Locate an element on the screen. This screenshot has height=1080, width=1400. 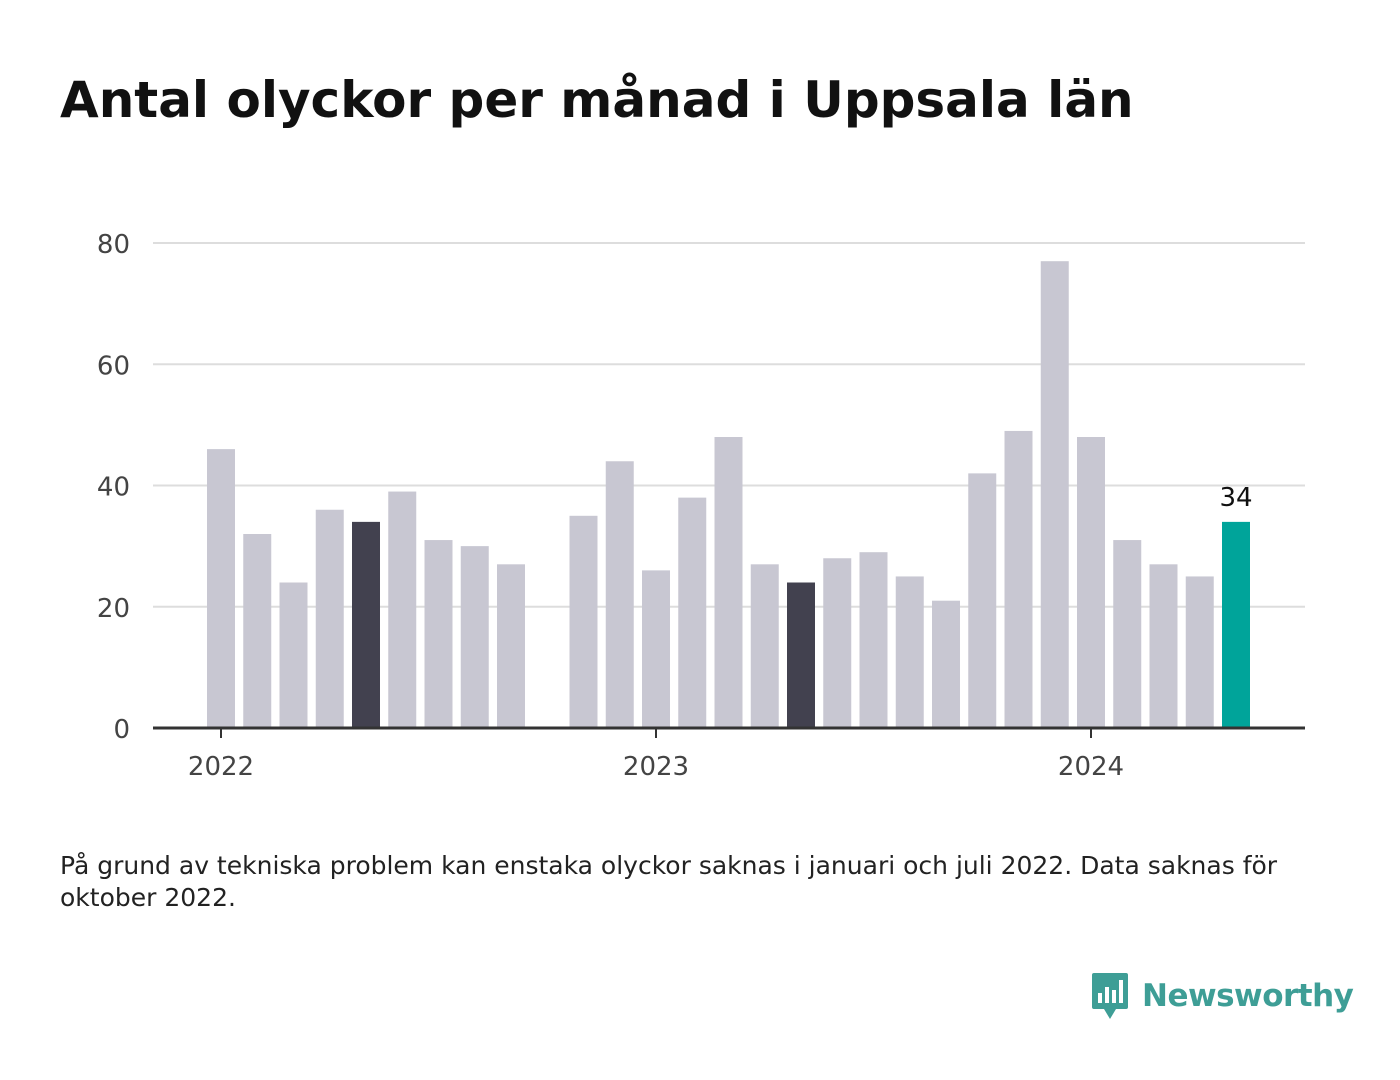
highlight-value-label: 34 is located at coordinates (1235, 498).